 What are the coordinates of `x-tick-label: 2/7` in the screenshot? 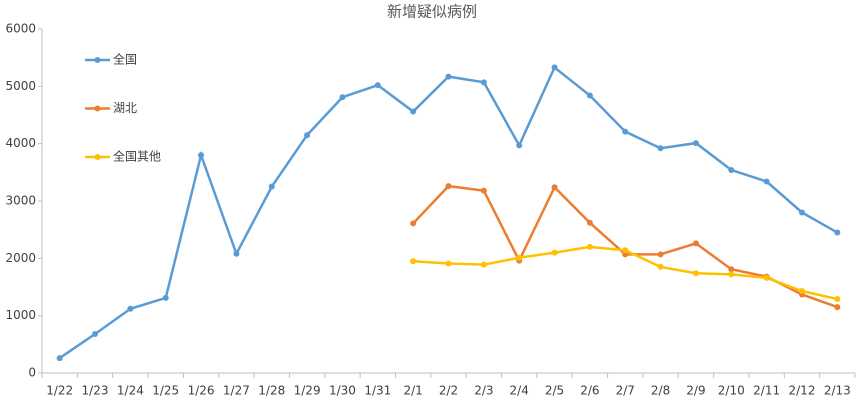 It's located at (625, 391).